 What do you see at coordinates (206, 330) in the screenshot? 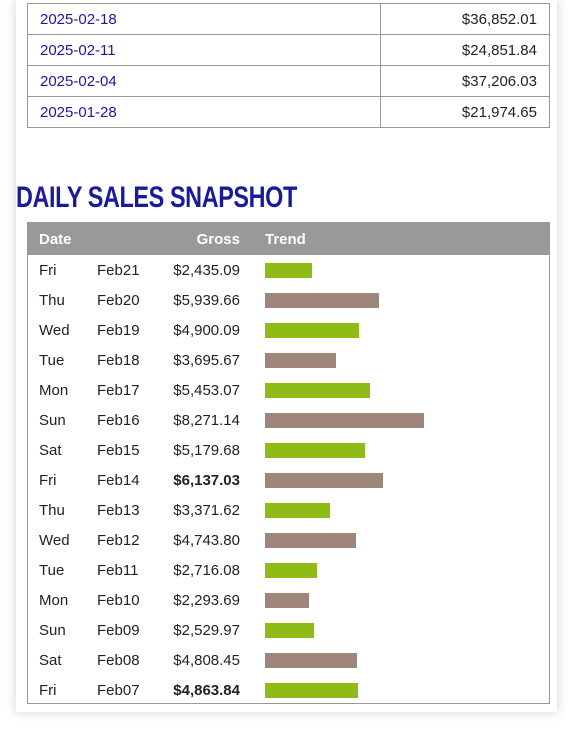
I see `gross-cell: $4,900.09` at bounding box center [206, 330].